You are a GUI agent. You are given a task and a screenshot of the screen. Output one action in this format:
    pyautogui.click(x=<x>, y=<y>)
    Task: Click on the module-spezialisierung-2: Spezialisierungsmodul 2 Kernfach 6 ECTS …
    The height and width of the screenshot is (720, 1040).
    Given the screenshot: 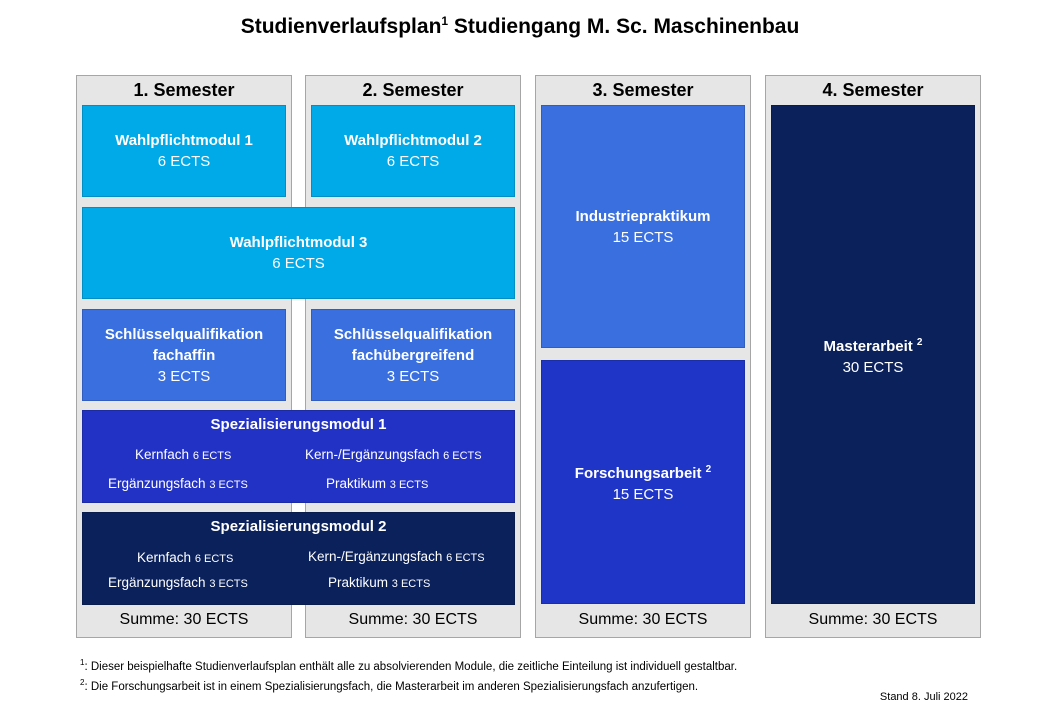 What is the action you would take?
    pyautogui.click(x=298, y=558)
    